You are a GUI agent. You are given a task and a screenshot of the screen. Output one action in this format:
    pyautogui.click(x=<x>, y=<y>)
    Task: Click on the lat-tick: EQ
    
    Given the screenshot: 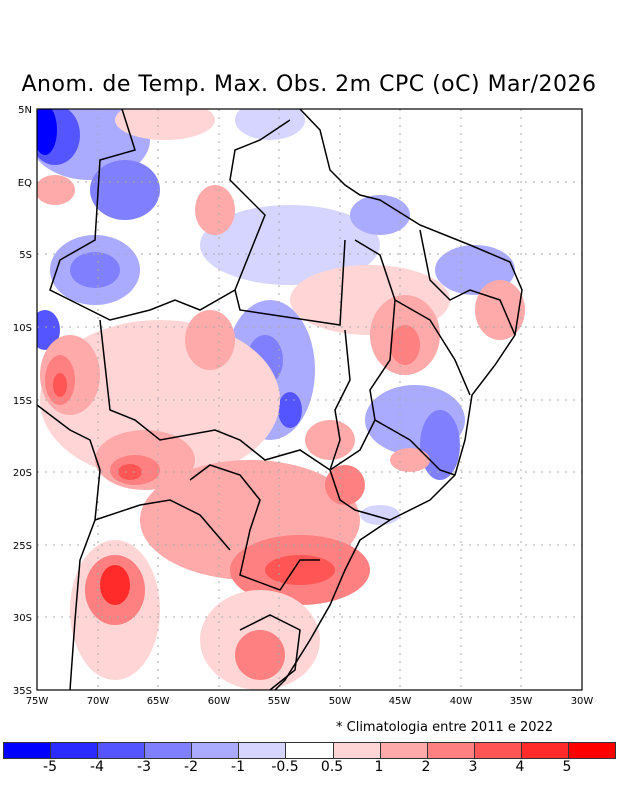 What is the action you would take?
    pyautogui.click(x=25, y=183)
    